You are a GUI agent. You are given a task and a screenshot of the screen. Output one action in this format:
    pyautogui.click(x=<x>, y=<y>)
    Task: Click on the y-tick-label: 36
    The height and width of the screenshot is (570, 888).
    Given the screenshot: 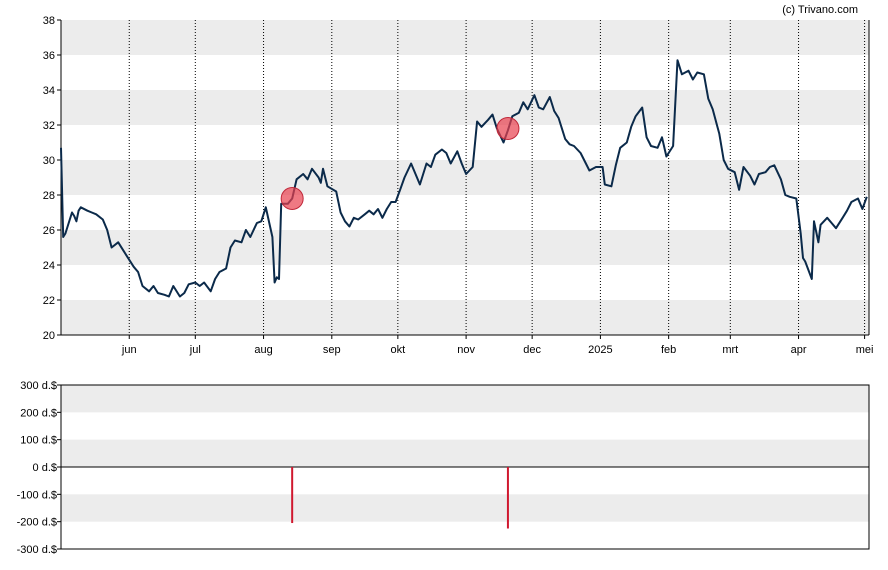 What is the action you would take?
    pyautogui.click(x=49, y=56)
    